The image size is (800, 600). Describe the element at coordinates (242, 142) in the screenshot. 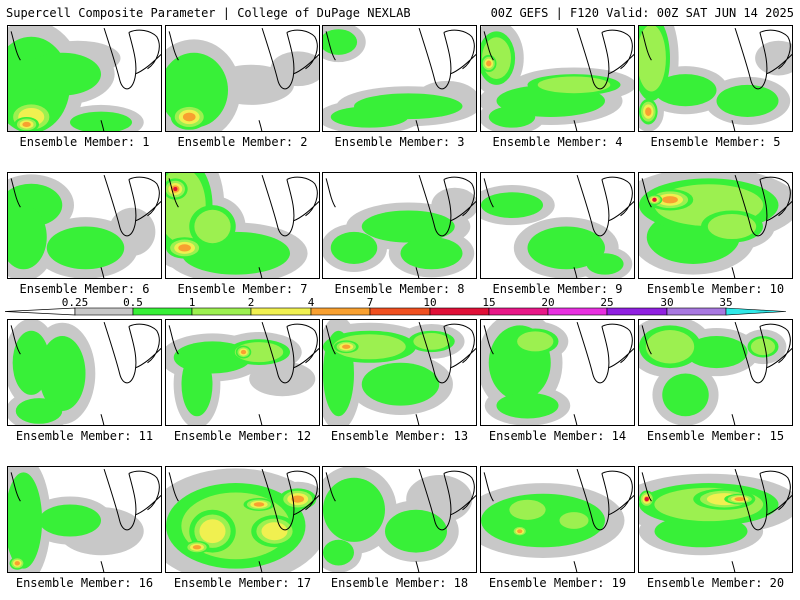

I see `ensemble-member-label: Ensemble Member: 2` at that location.